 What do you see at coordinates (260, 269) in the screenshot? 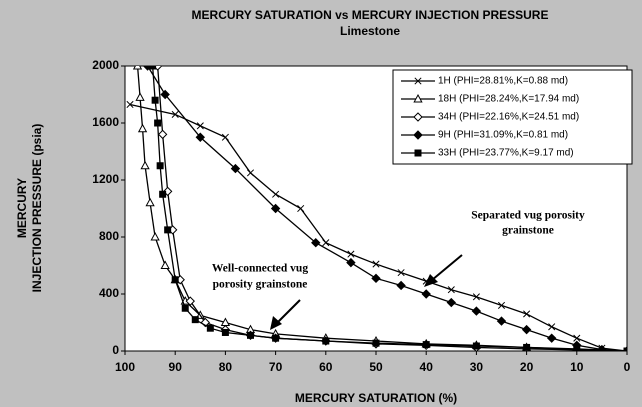
I see `annotation: Well-connected vug` at bounding box center [260, 269].